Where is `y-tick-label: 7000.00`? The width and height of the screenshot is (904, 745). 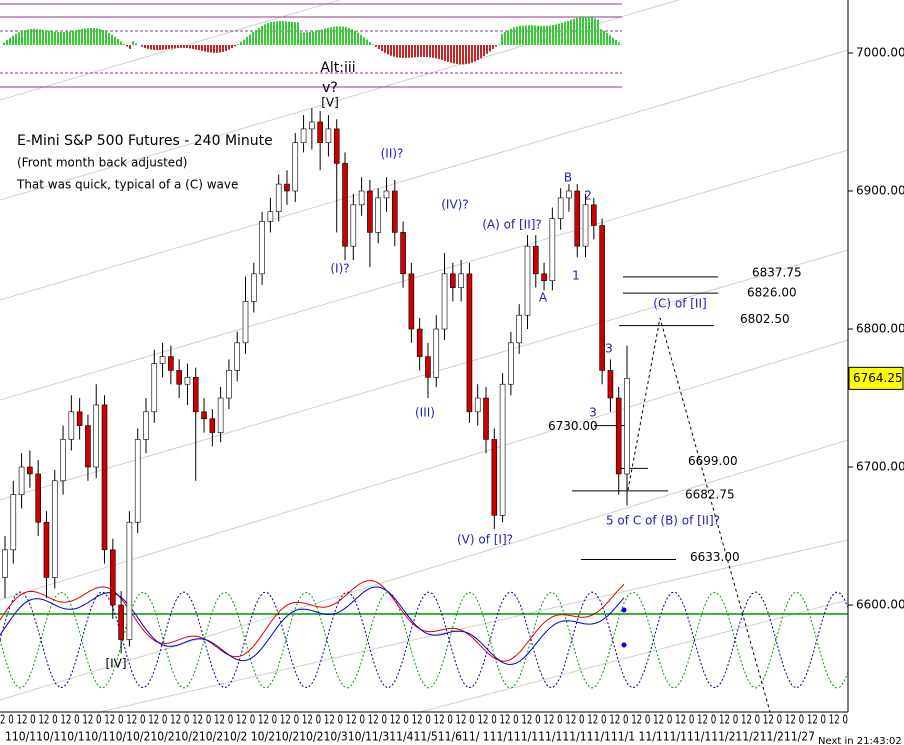 y-tick-label: 7000.00 is located at coordinates (880, 52).